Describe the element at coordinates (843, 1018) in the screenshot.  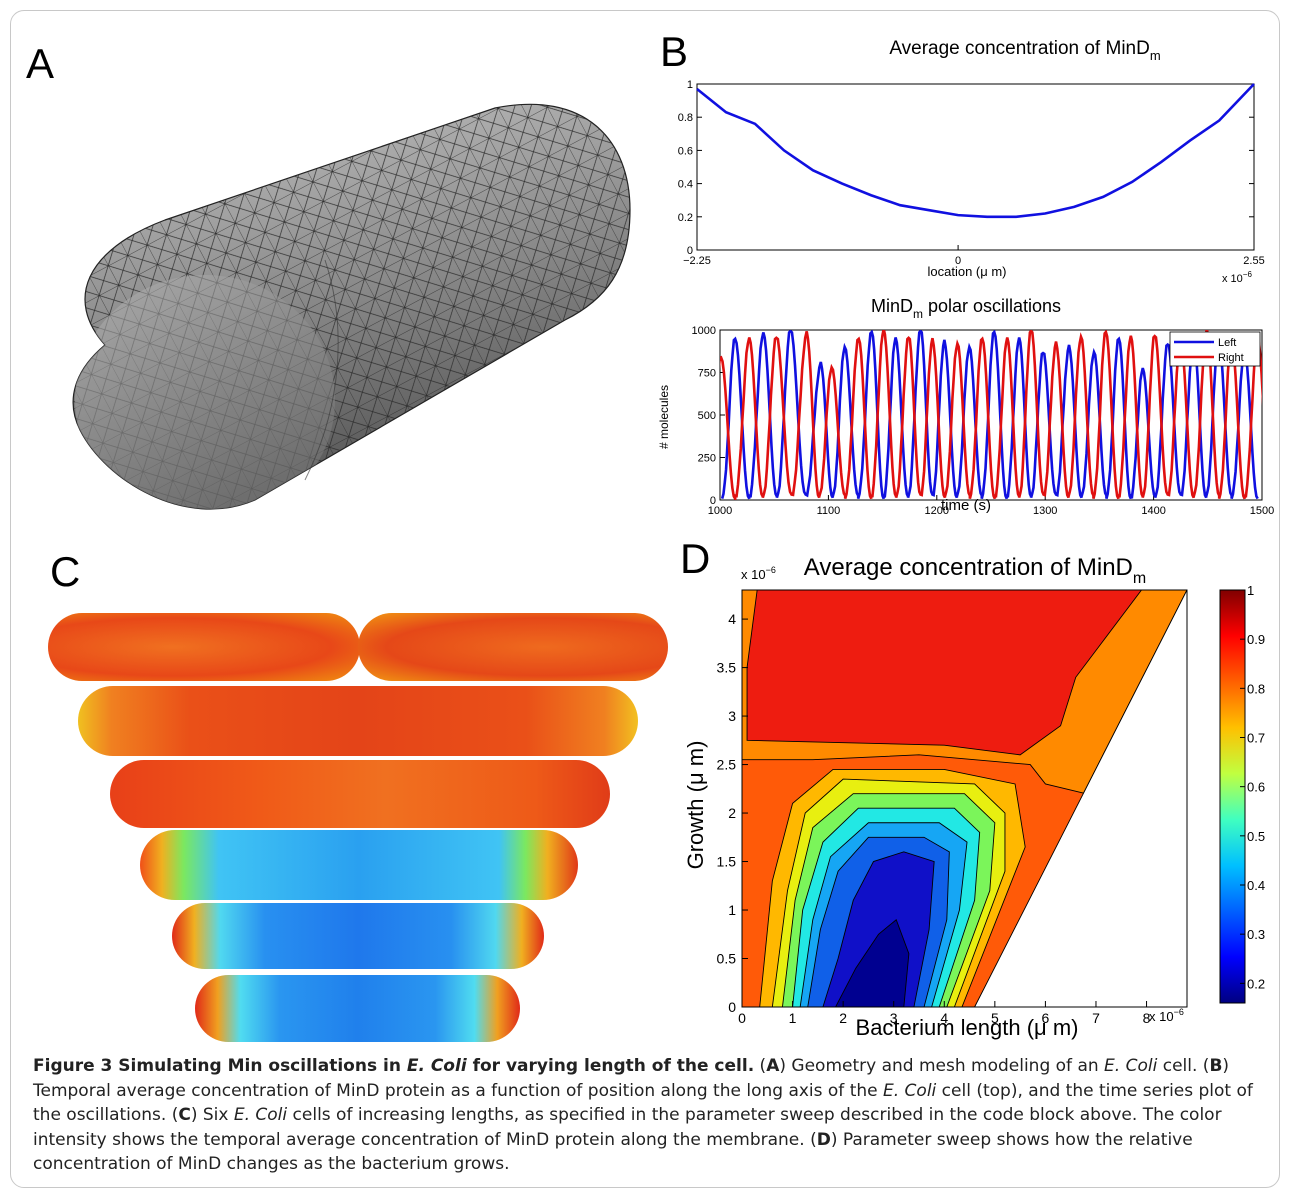
I see `chart-d-xtick-label: 2` at that location.